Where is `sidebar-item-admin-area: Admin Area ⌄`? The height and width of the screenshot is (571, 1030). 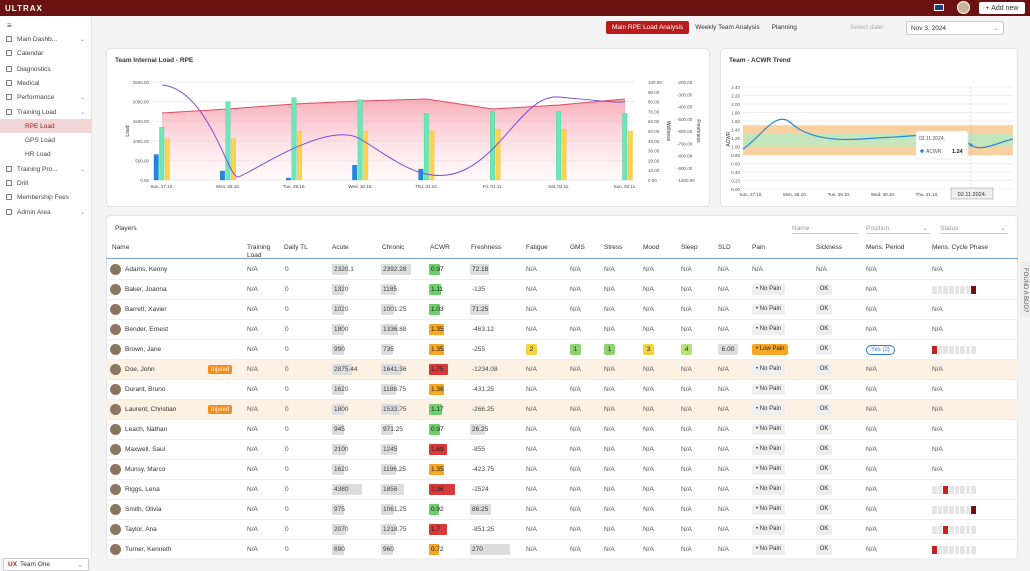 sidebar-item-admin-area: Admin Area ⌄ is located at coordinates (46, 212).